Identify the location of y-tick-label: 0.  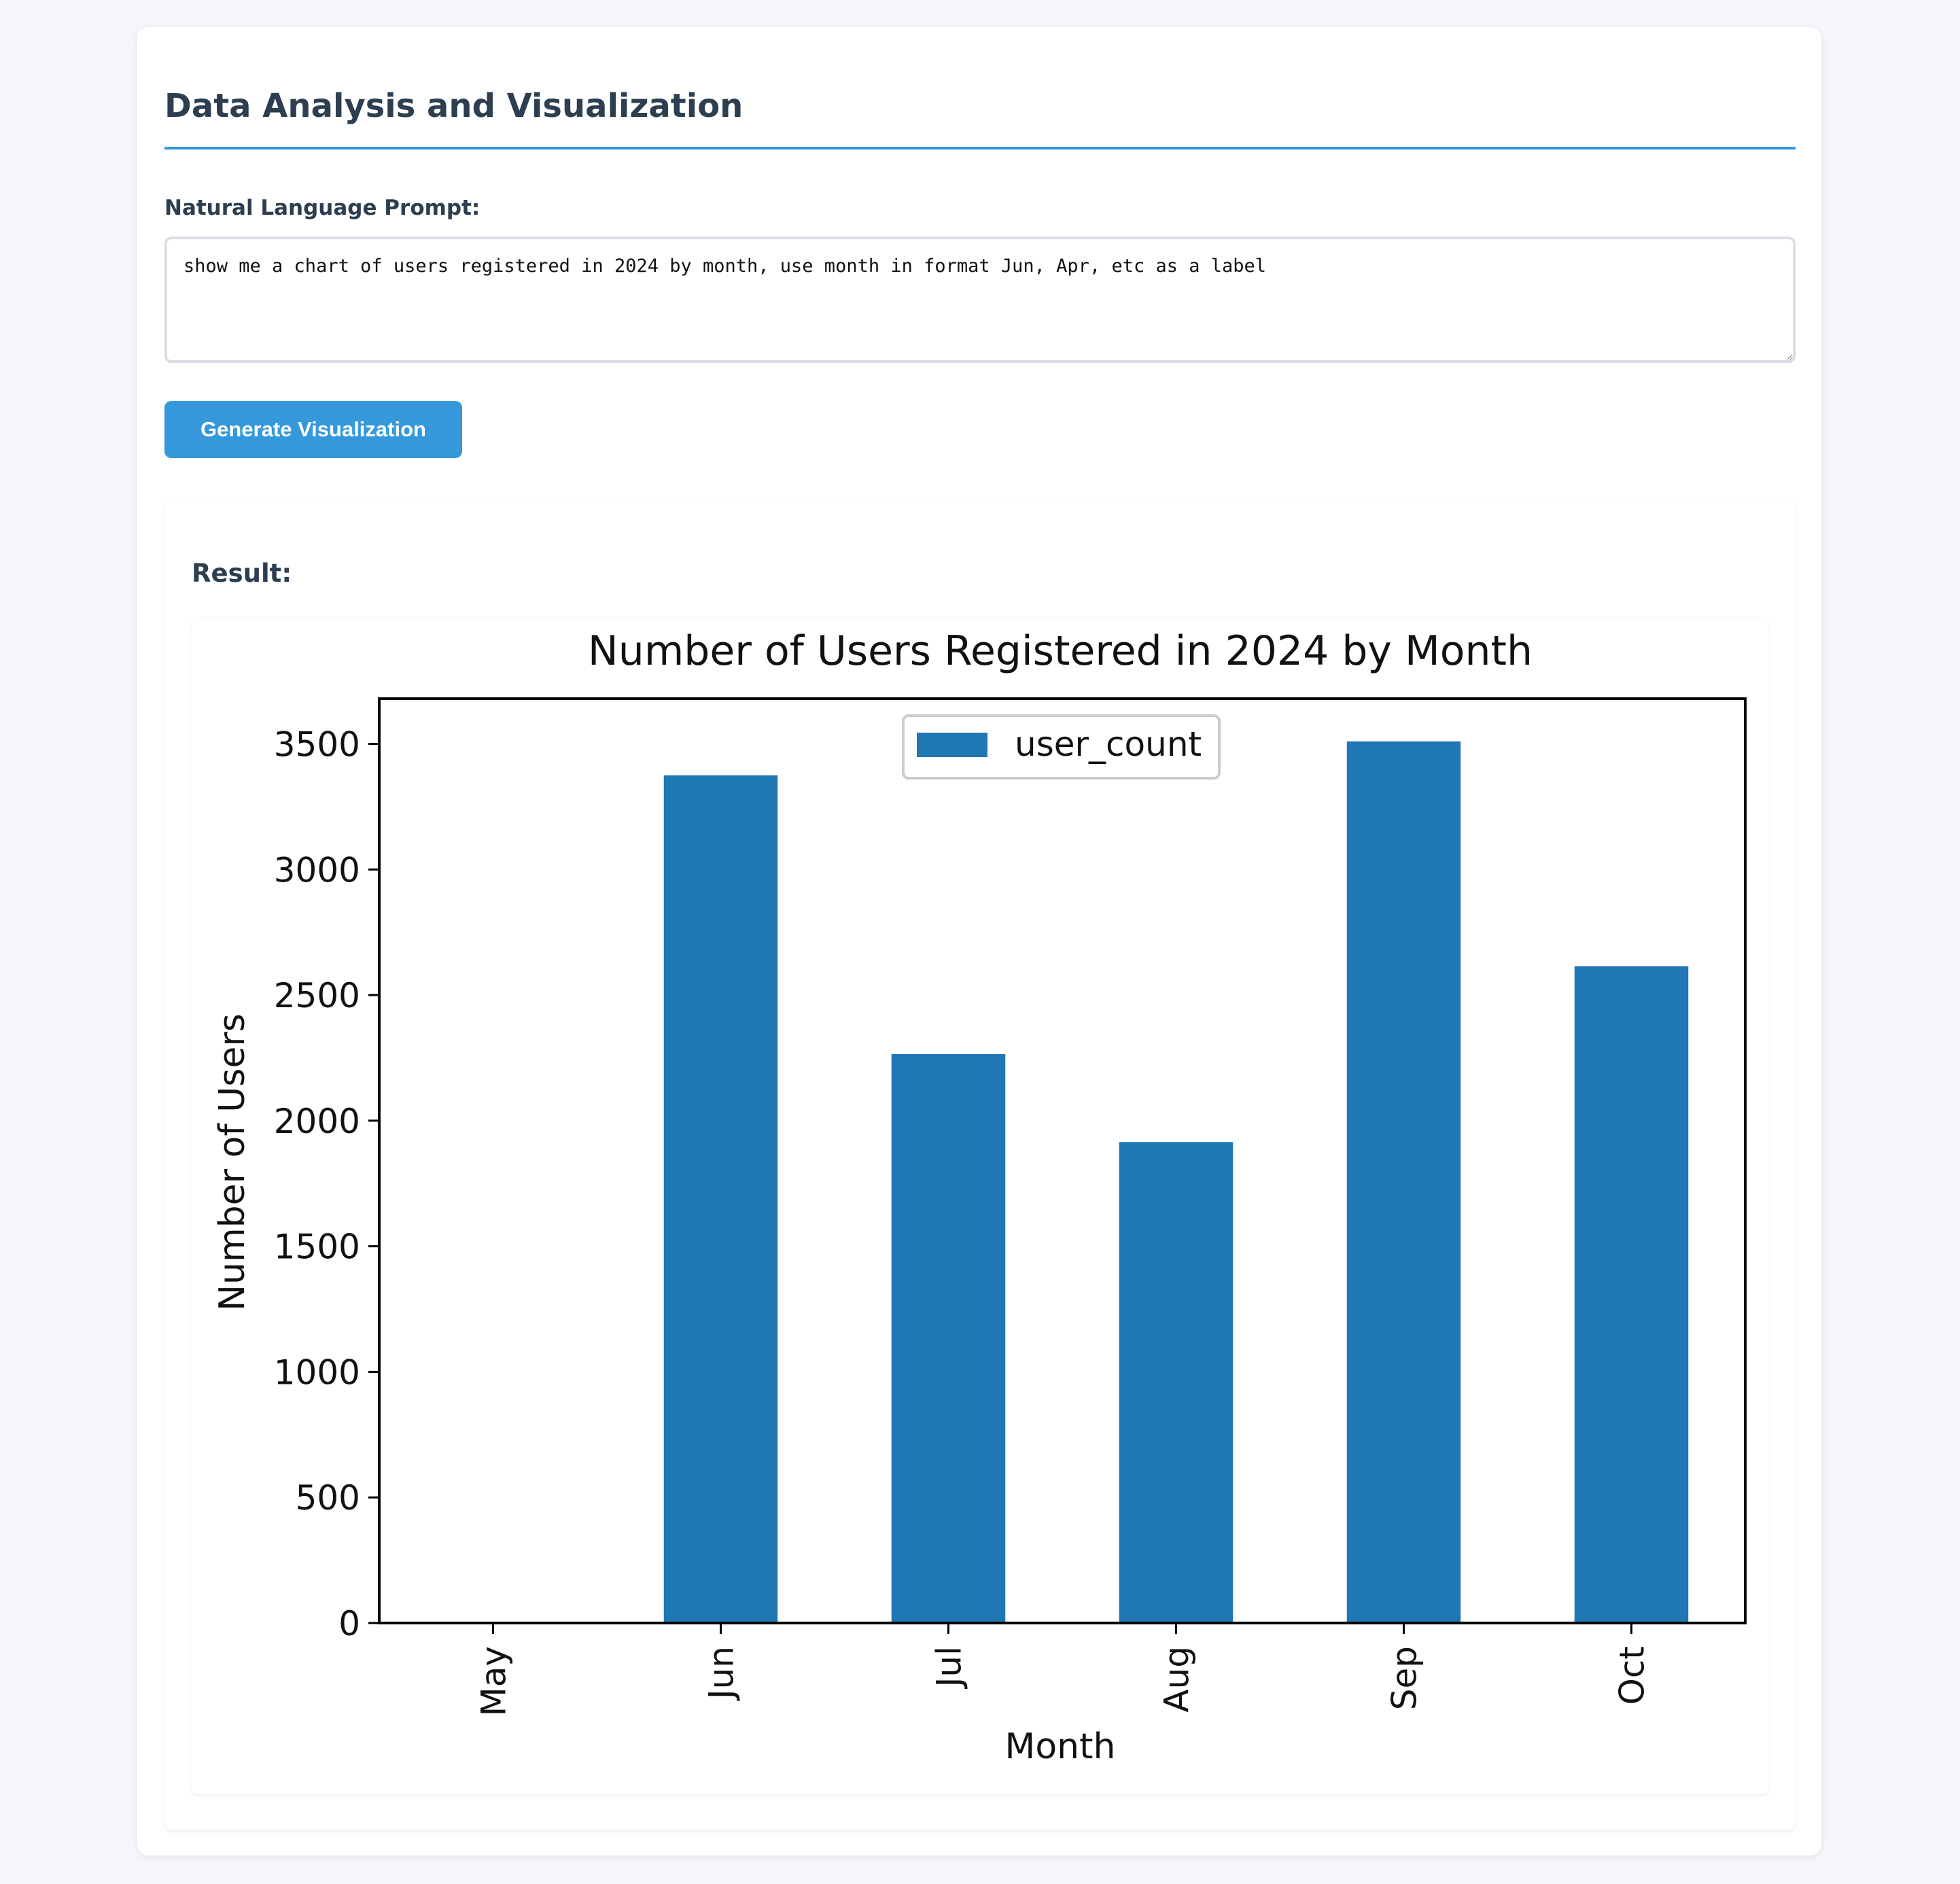
(349, 1623).